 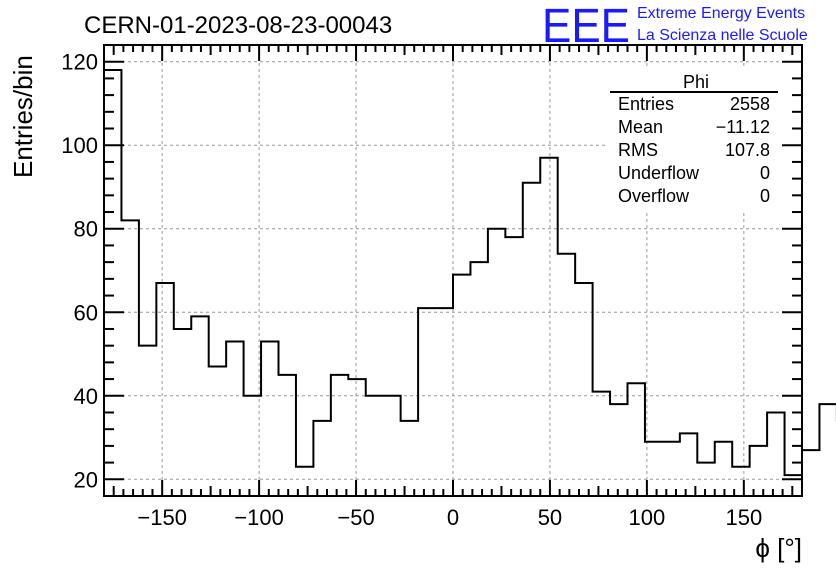 I want to click on y-tick-label: 60, so click(x=86, y=312).